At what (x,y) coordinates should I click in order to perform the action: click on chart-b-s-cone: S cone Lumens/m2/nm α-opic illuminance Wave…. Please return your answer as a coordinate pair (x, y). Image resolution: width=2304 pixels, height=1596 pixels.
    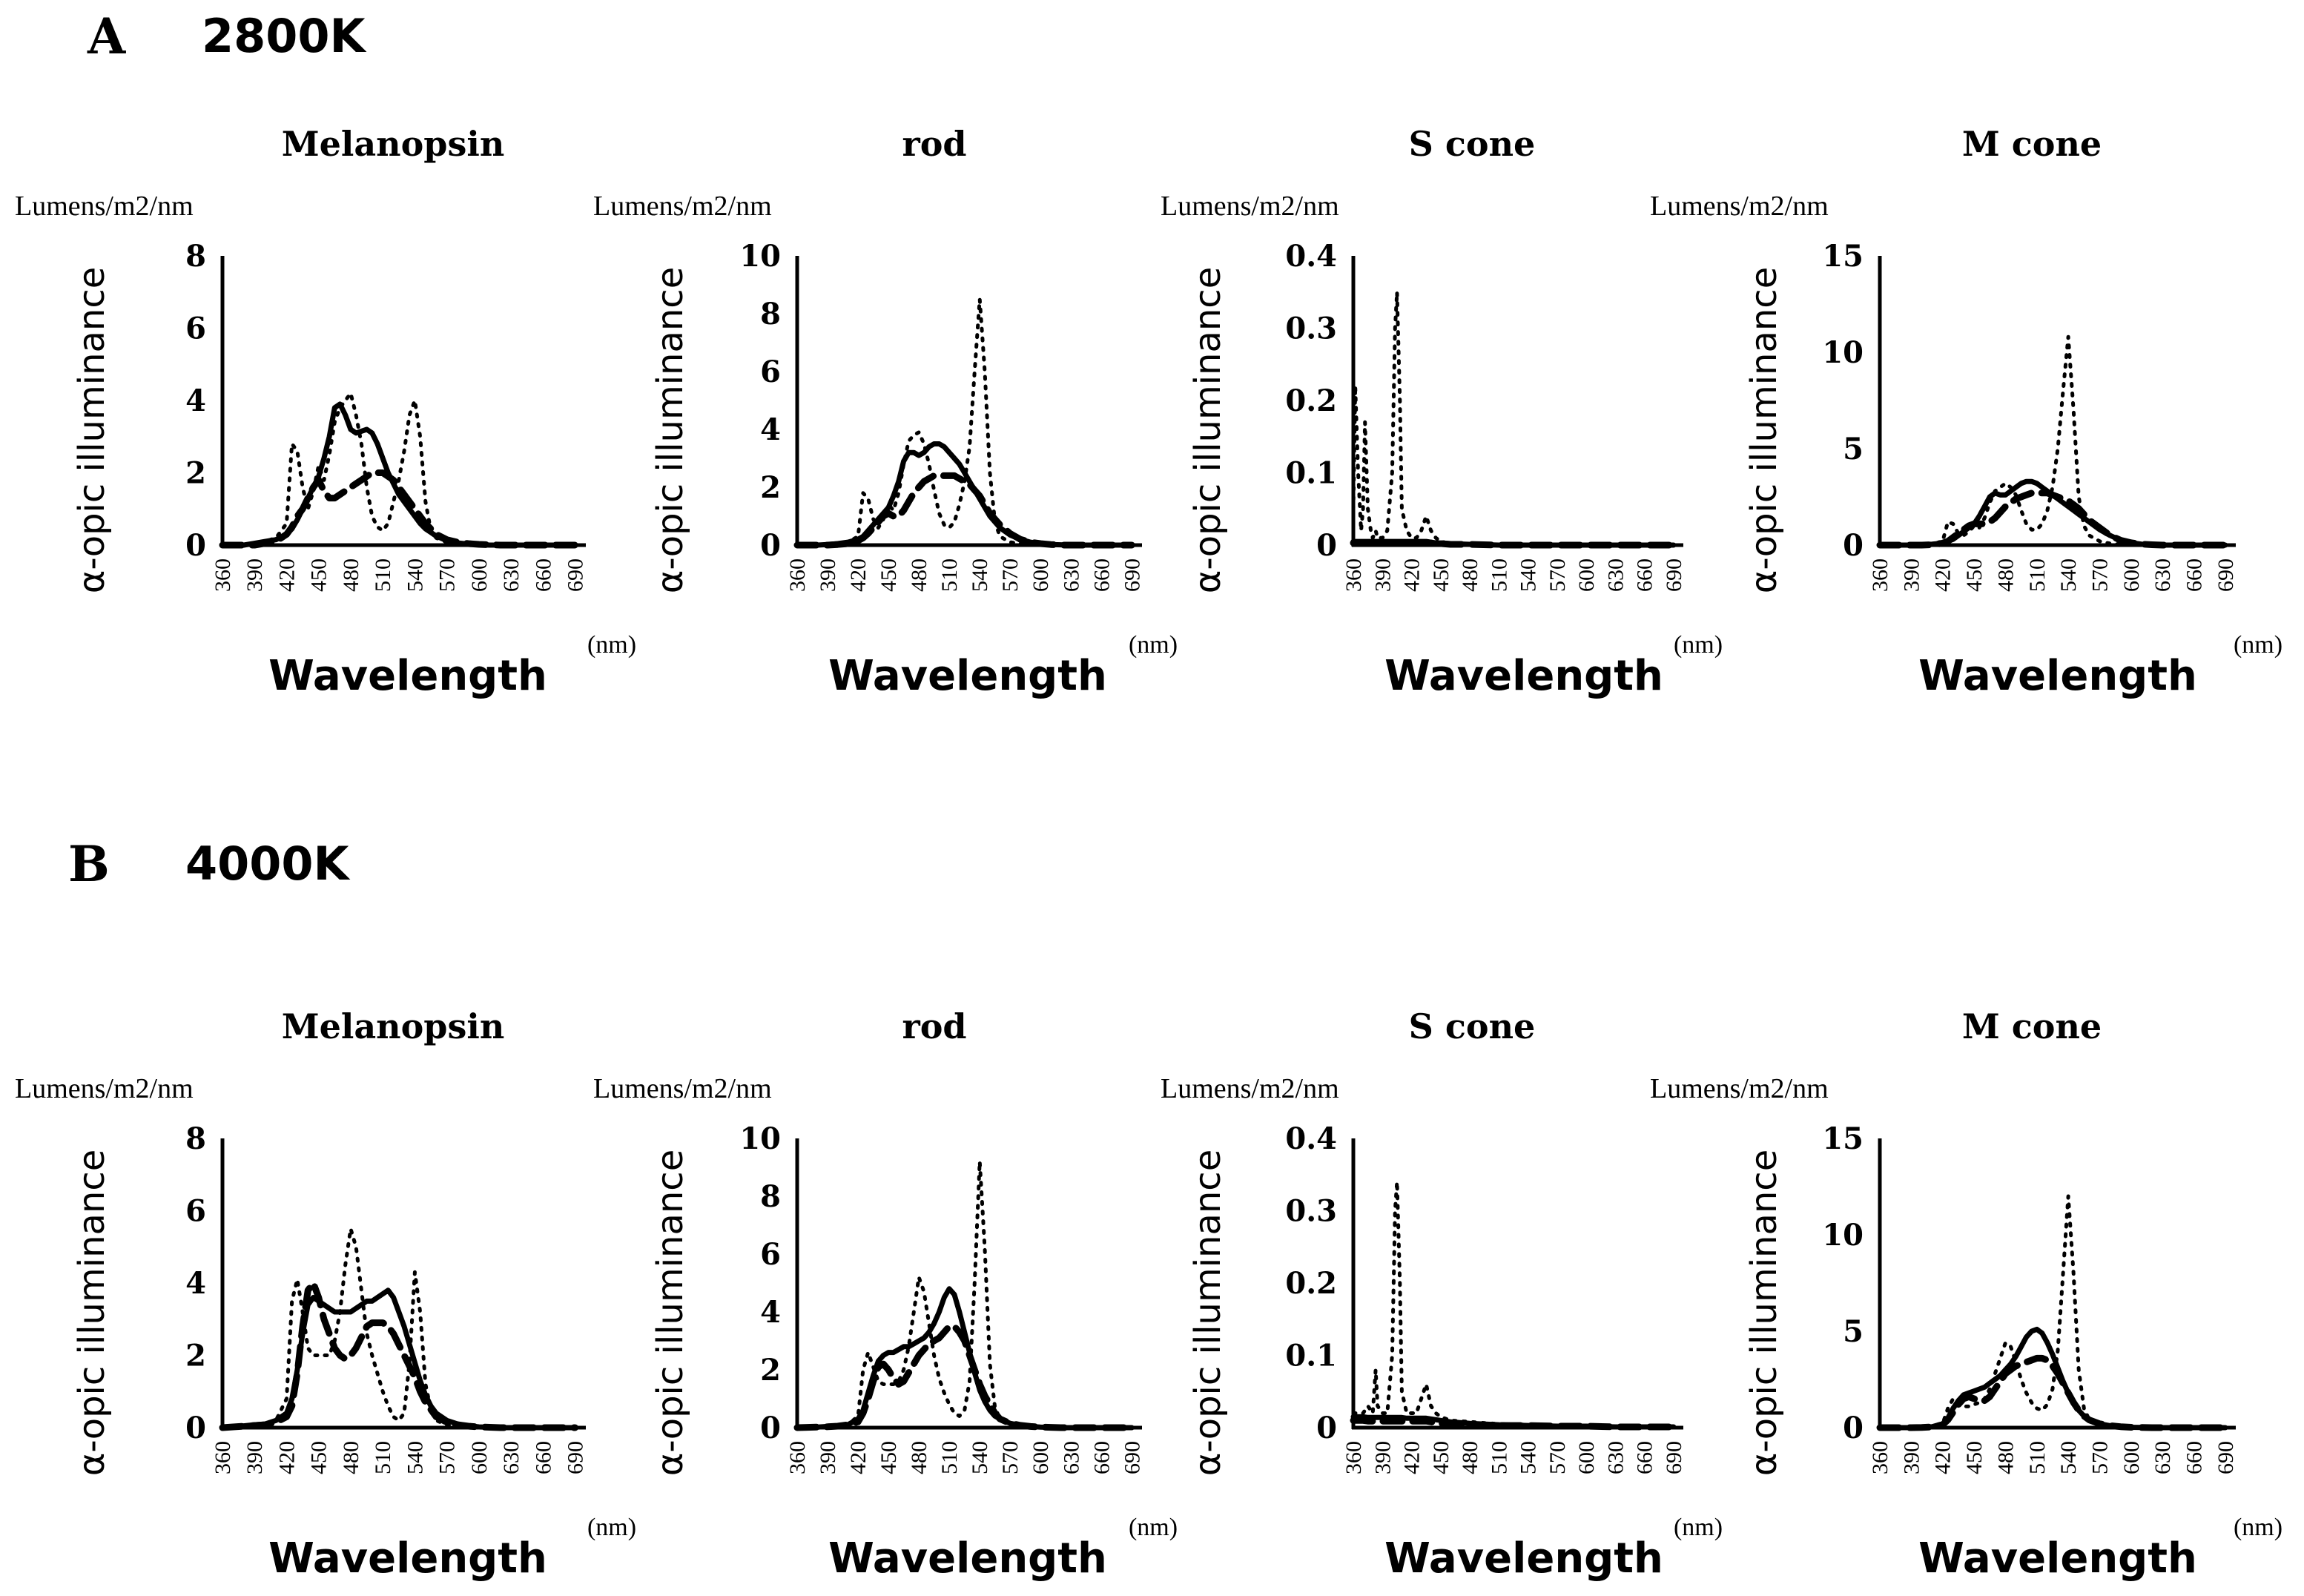
    Looking at the image, I should click on (1442, 1294).